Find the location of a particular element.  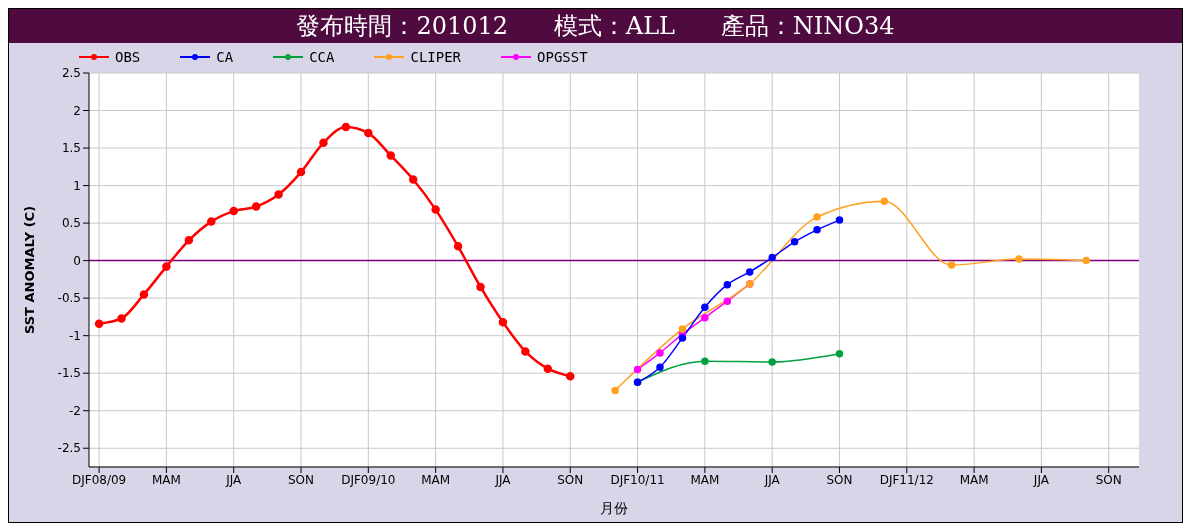

legend-label: CLIPER is located at coordinates (436, 57).